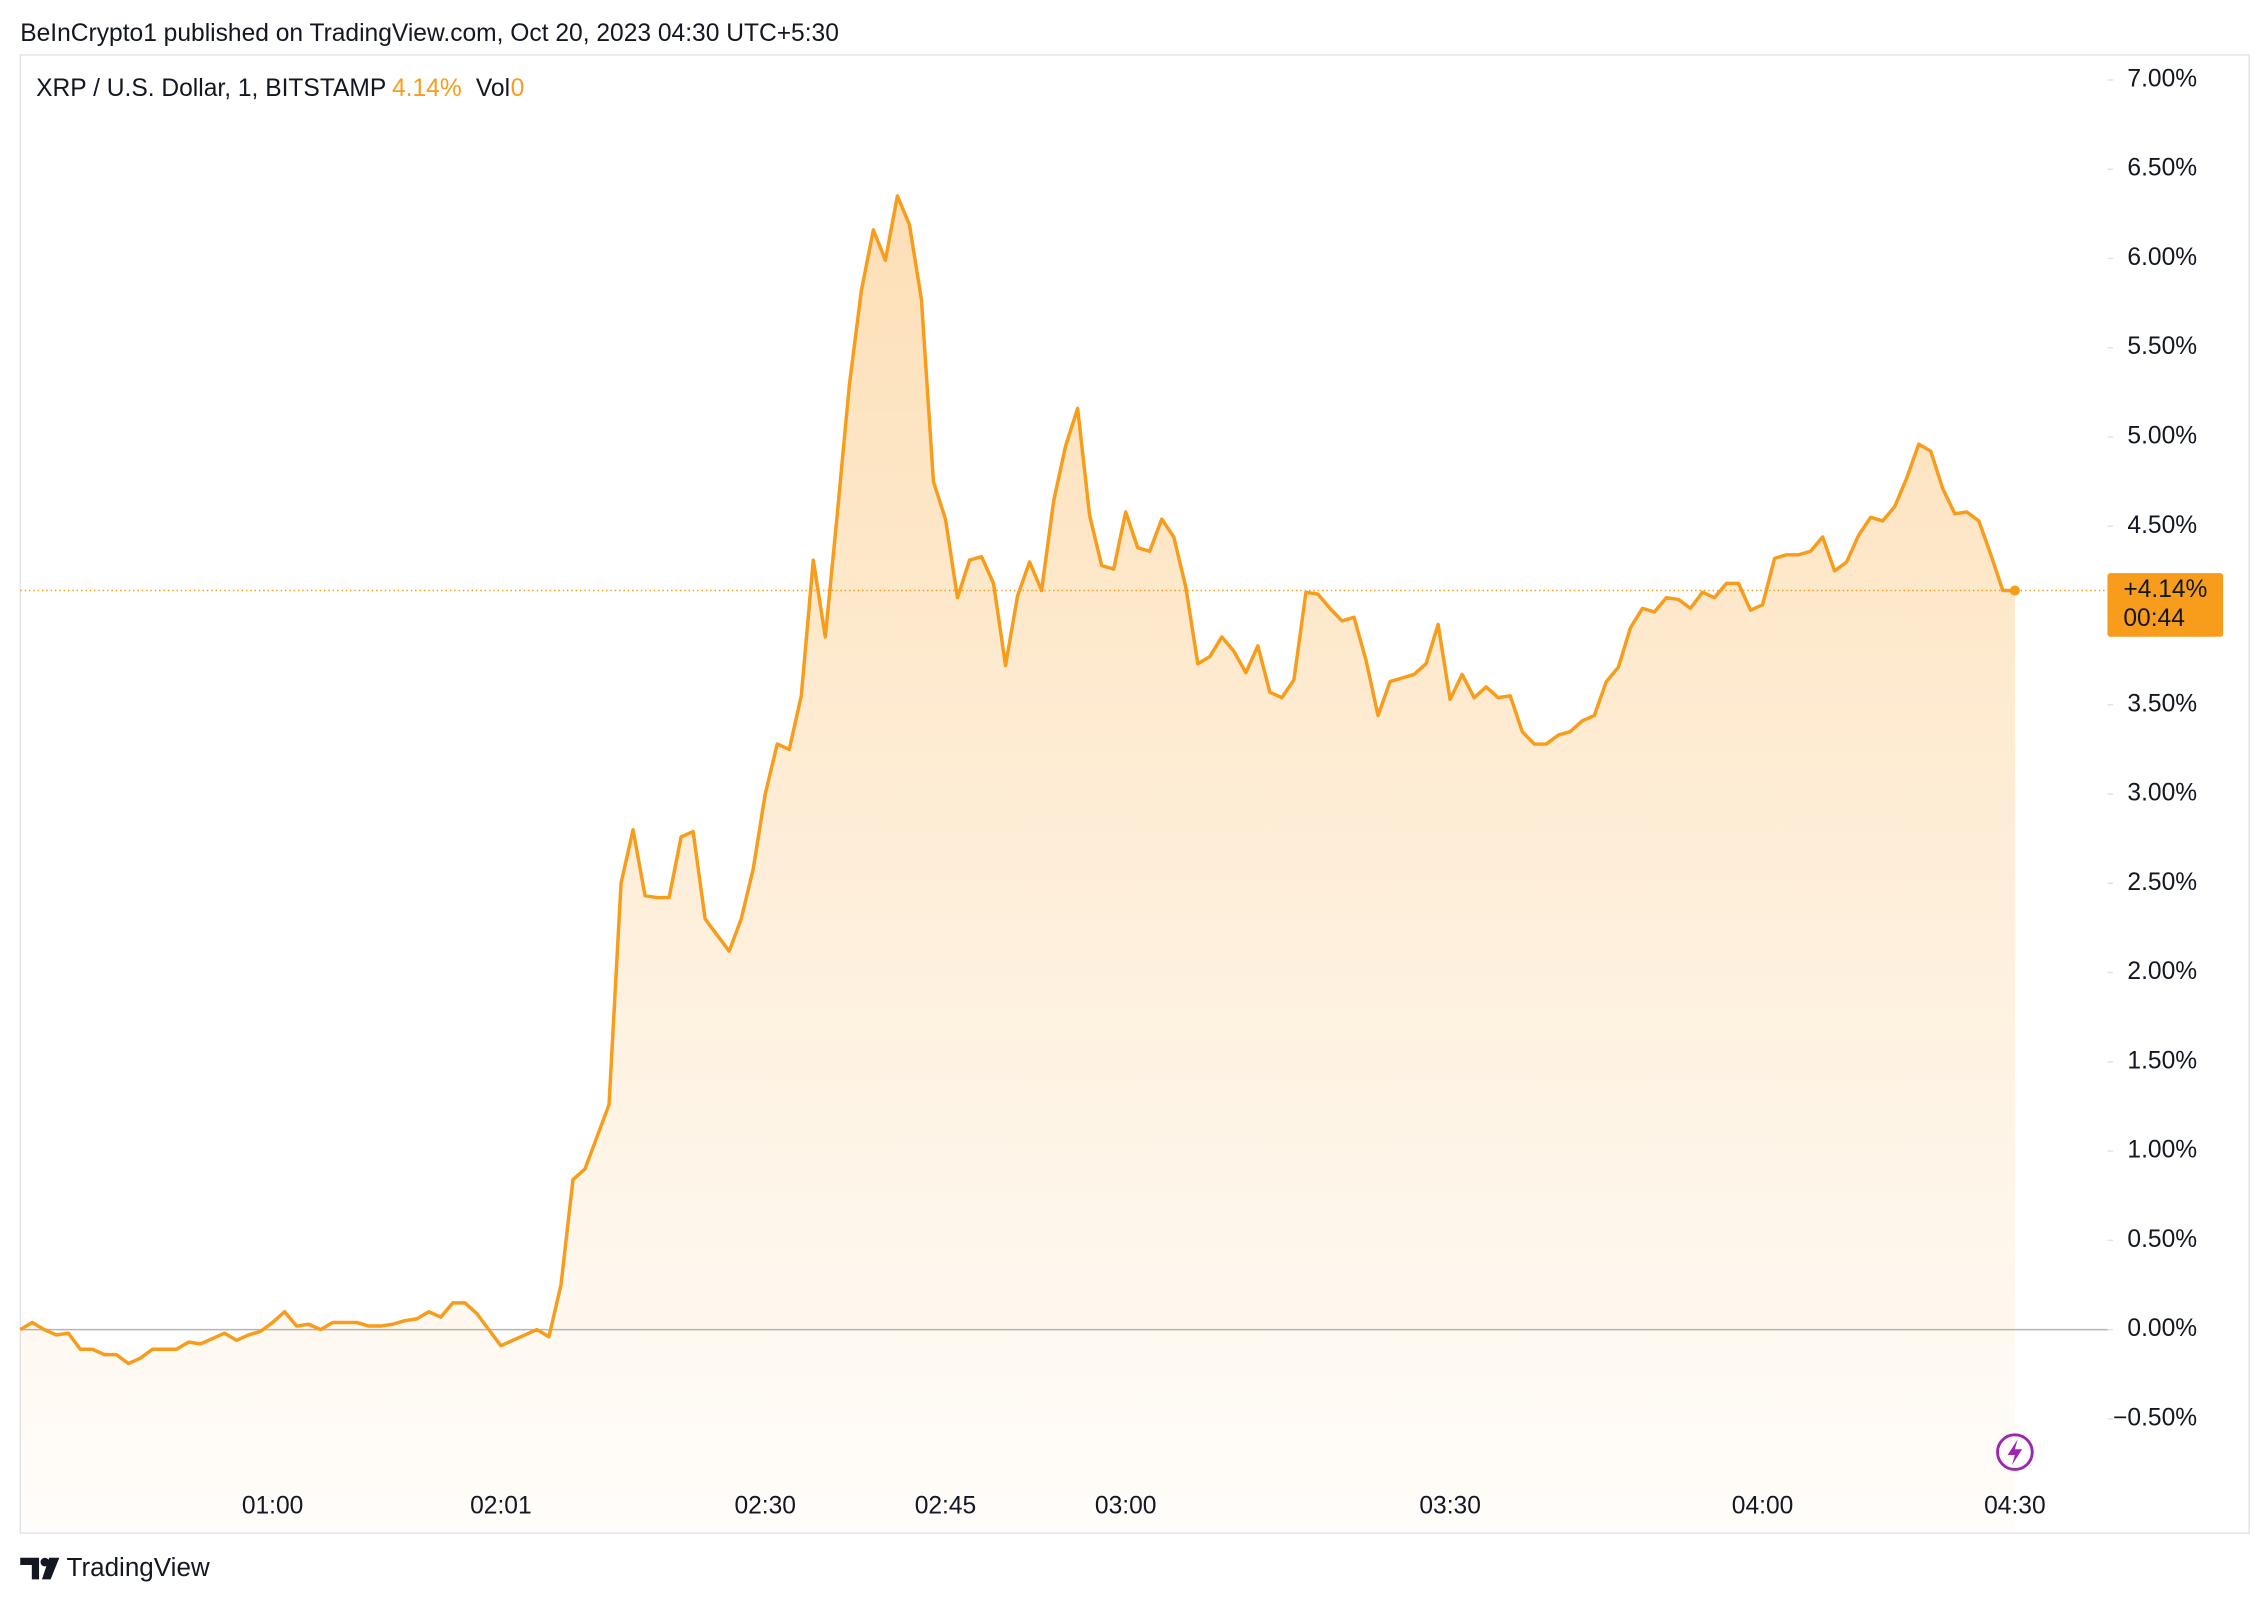 The image size is (2268, 1604). What do you see at coordinates (2162, 1328) in the screenshot?
I see `y-tick-label: 0.00%` at bounding box center [2162, 1328].